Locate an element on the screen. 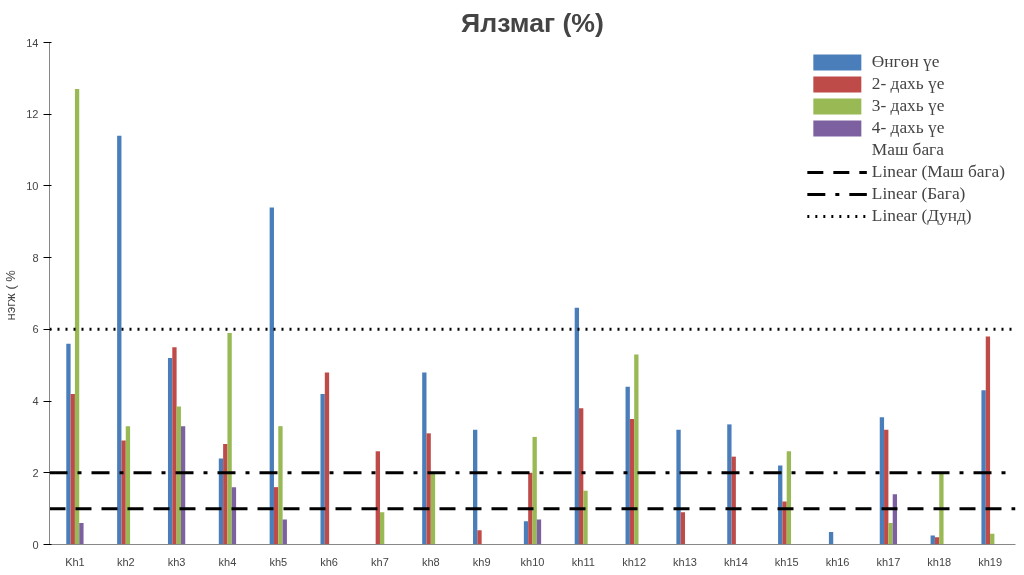 This screenshot has width=1024, height=575. x-tick-label: kh3 is located at coordinates (176, 561).